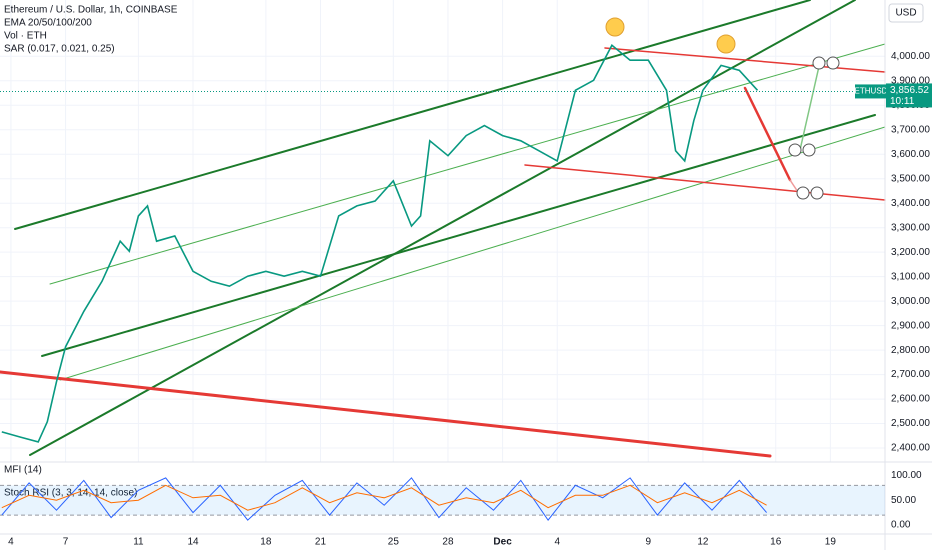  What do you see at coordinates (59, 49) in the screenshot?
I see `indicator-label: SAR (0.017, 0.021, 0.25)` at bounding box center [59, 49].